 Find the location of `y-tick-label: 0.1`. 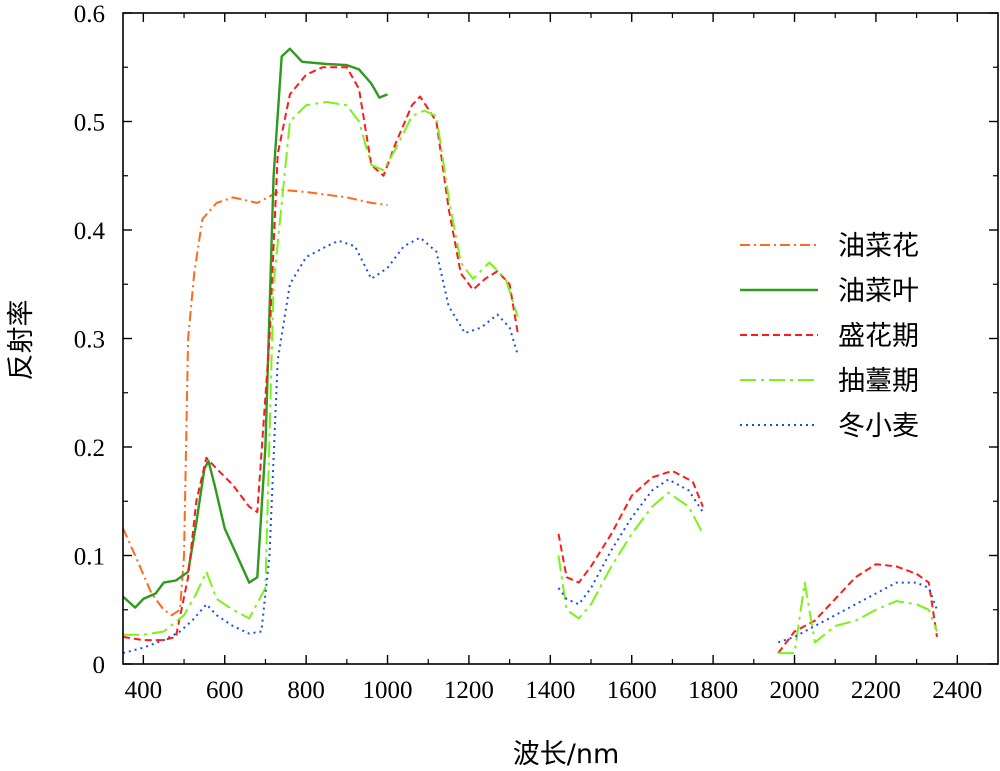

y-tick-label: 0.1 is located at coordinates (89, 557).